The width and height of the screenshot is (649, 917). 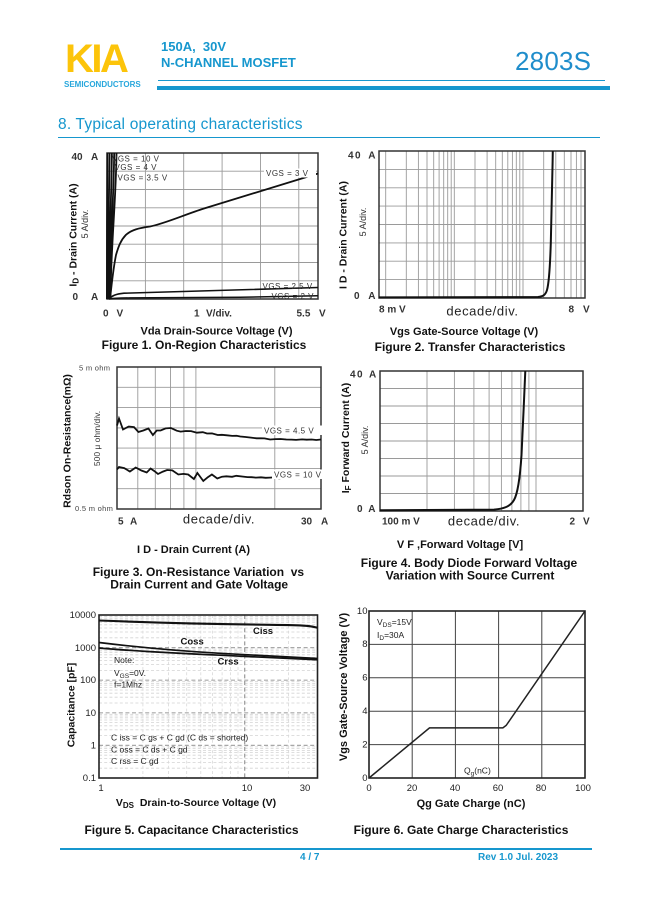 What do you see at coordinates (136, 167) in the screenshot?
I see `svg-text: VGS = 4 V` at bounding box center [136, 167].